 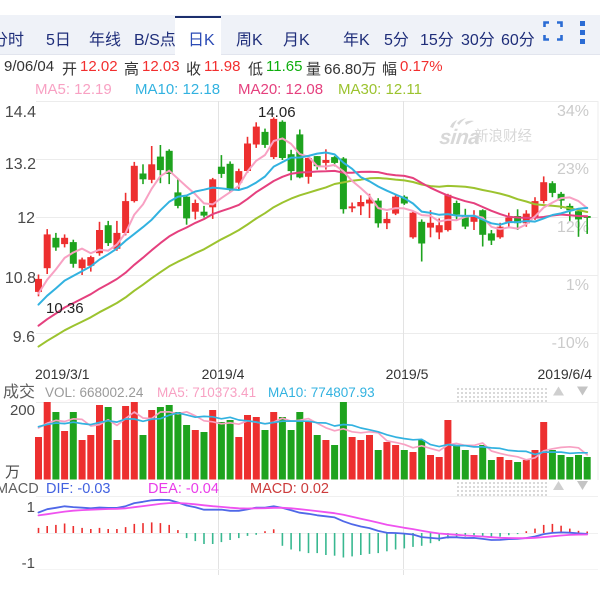 I want to click on svg-text: DIF: -0.03, so click(x=78, y=489).